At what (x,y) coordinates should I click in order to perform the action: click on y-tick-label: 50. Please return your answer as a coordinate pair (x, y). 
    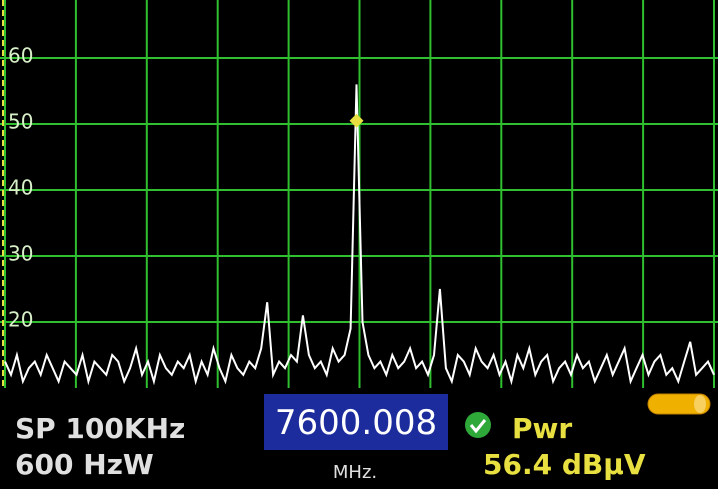
    Looking at the image, I should click on (20, 122).